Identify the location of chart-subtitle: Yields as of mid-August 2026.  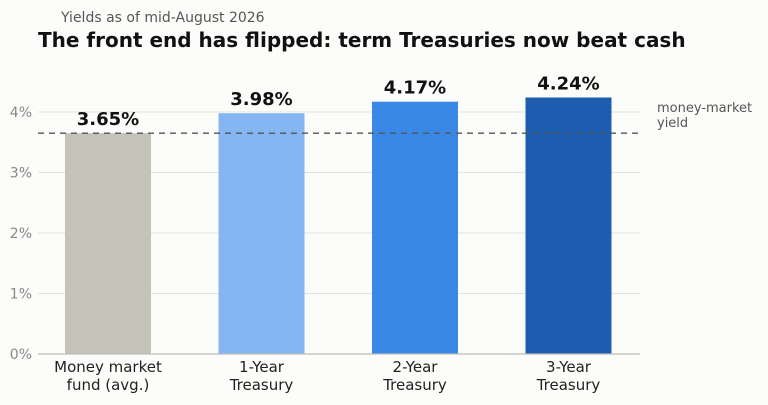
(162, 18).